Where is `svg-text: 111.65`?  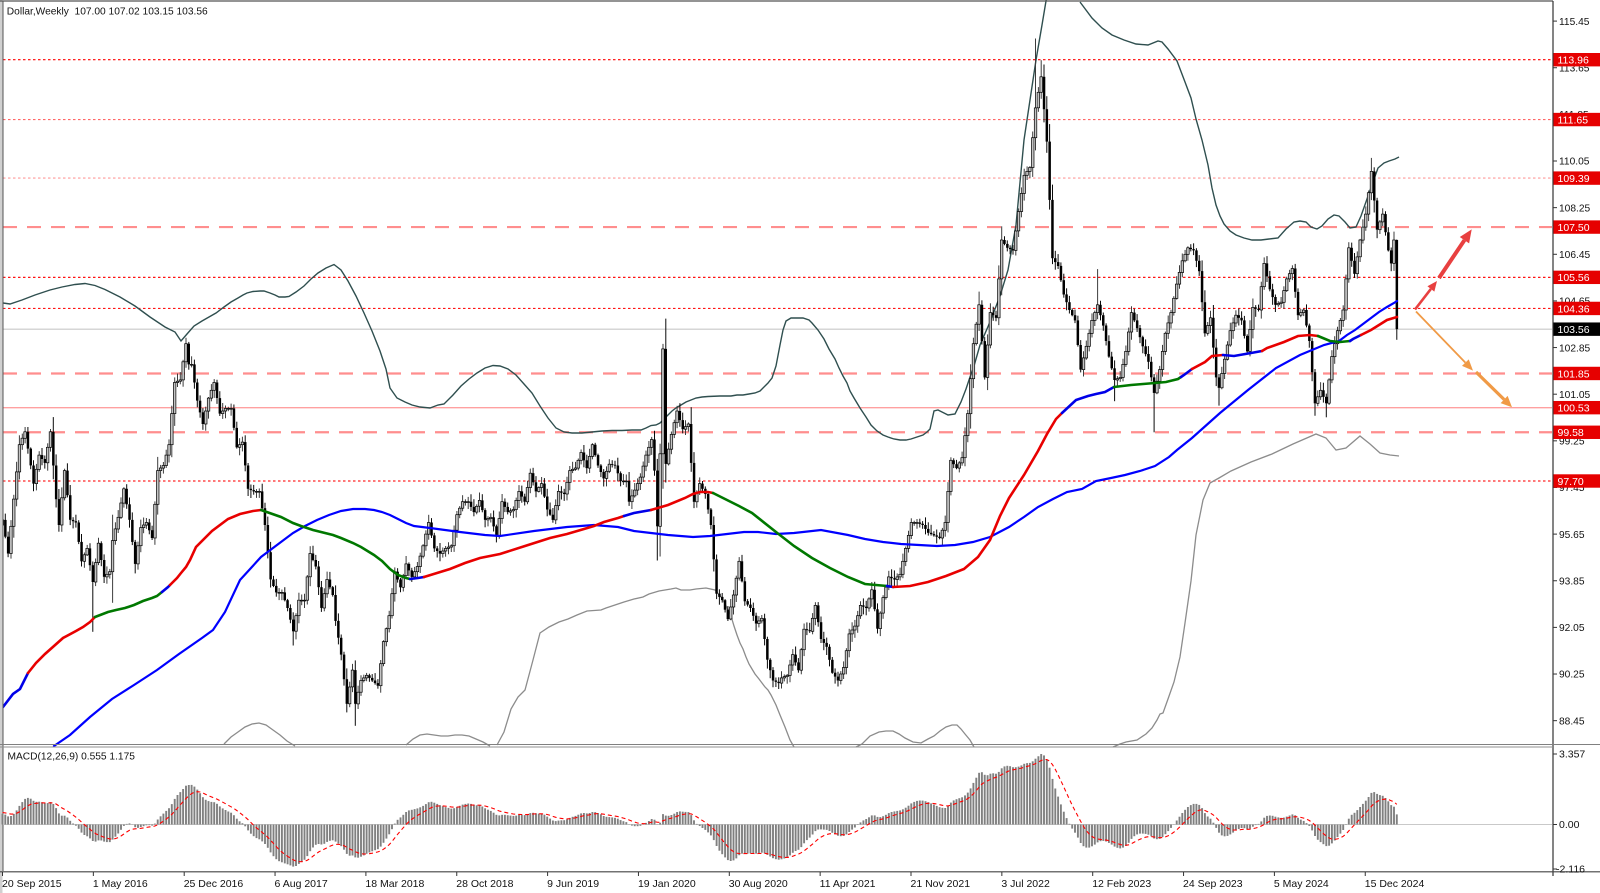
svg-text: 111.65 is located at coordinates (1573, 120).